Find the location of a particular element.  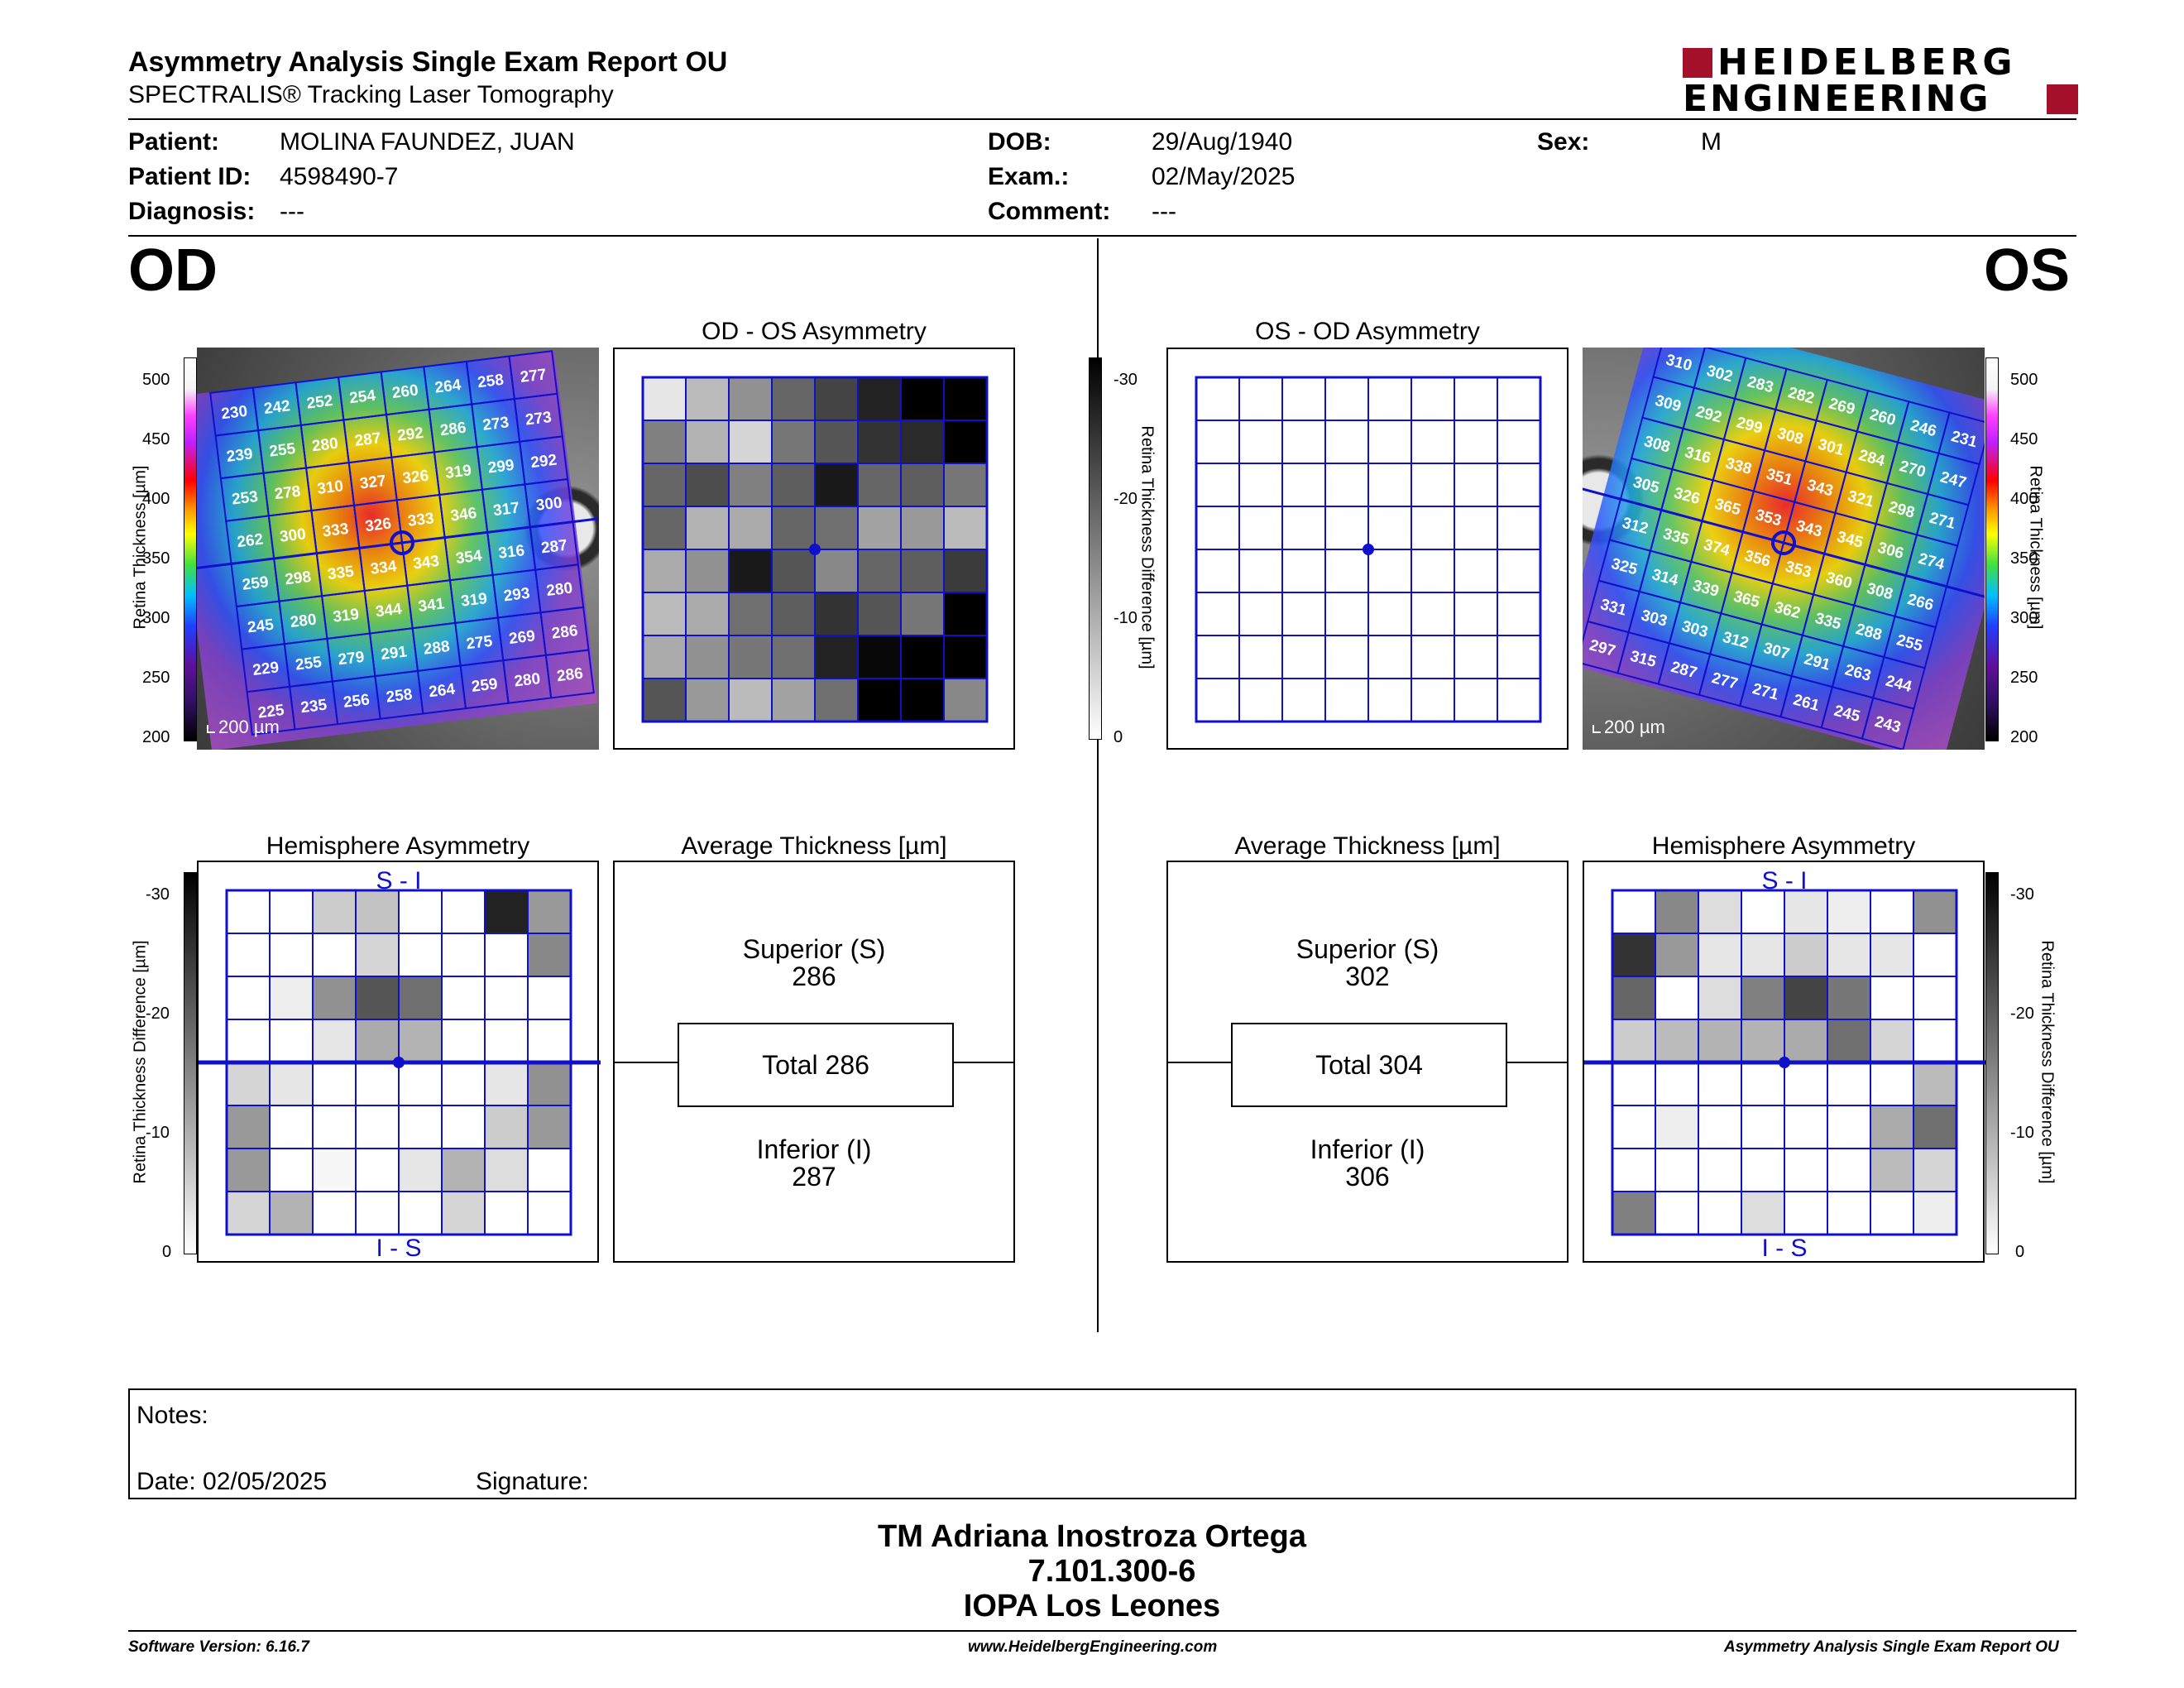

thickness-value: 269 is located at coordinates (1841, 406).